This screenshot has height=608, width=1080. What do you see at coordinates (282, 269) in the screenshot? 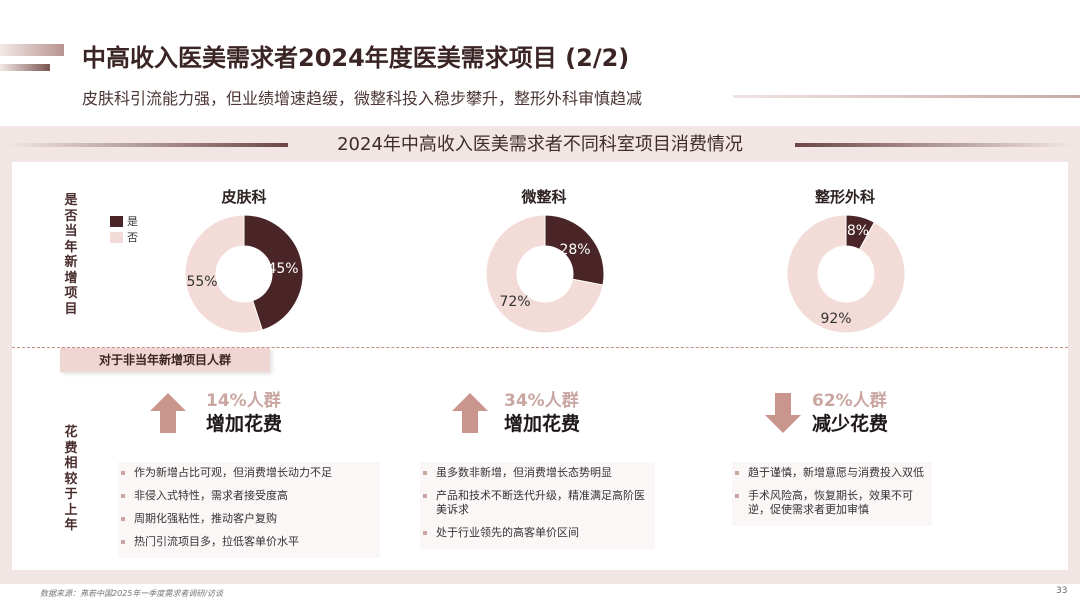
I see `donut-label-dermatology-yes: 45%` at bounding box center [282, 269].